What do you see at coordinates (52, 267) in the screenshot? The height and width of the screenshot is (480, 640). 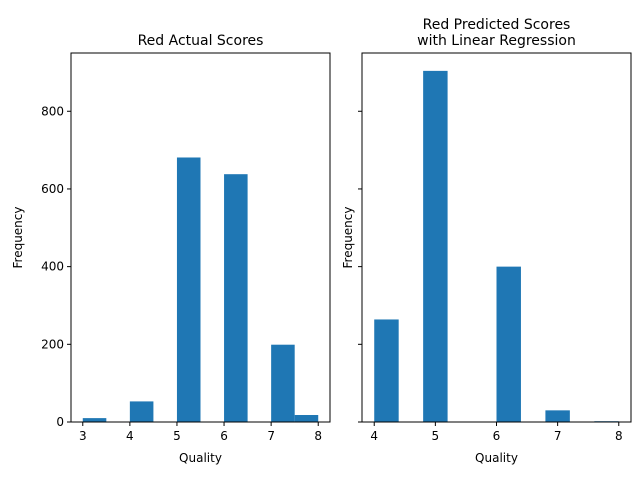 I see `y-tick-label: 400` at bounding box center [52, 267].